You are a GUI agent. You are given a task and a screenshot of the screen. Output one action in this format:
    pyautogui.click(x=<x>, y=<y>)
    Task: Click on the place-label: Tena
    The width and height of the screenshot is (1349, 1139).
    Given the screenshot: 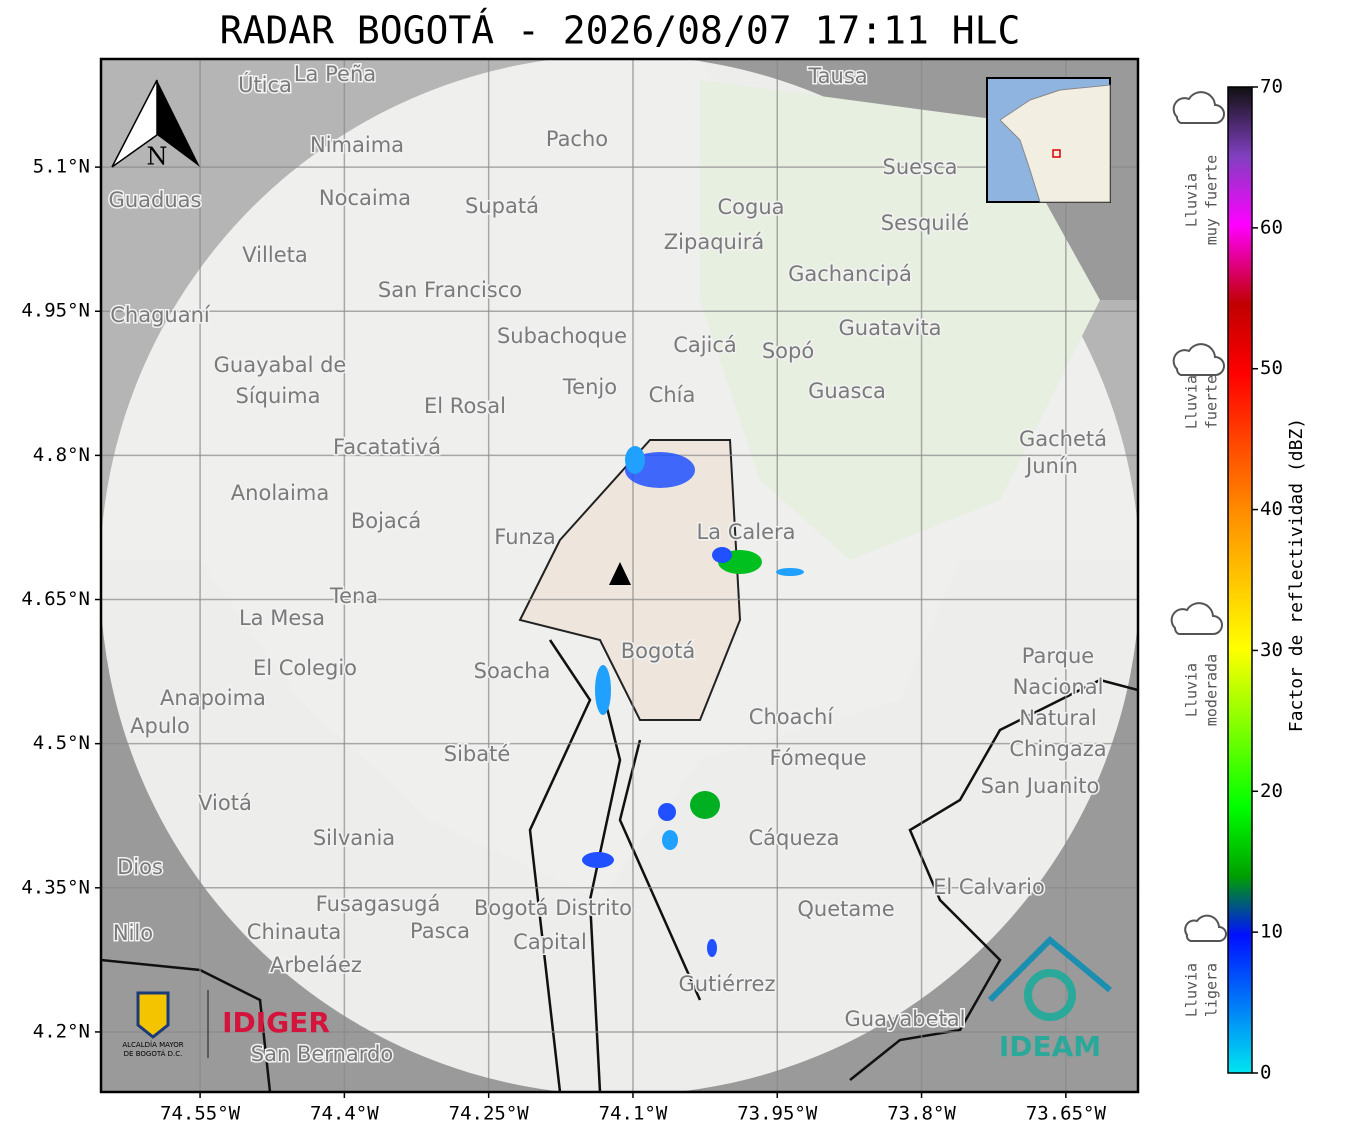 What is the action you would take?
    pyautogui.click(x=353, y=596)
    